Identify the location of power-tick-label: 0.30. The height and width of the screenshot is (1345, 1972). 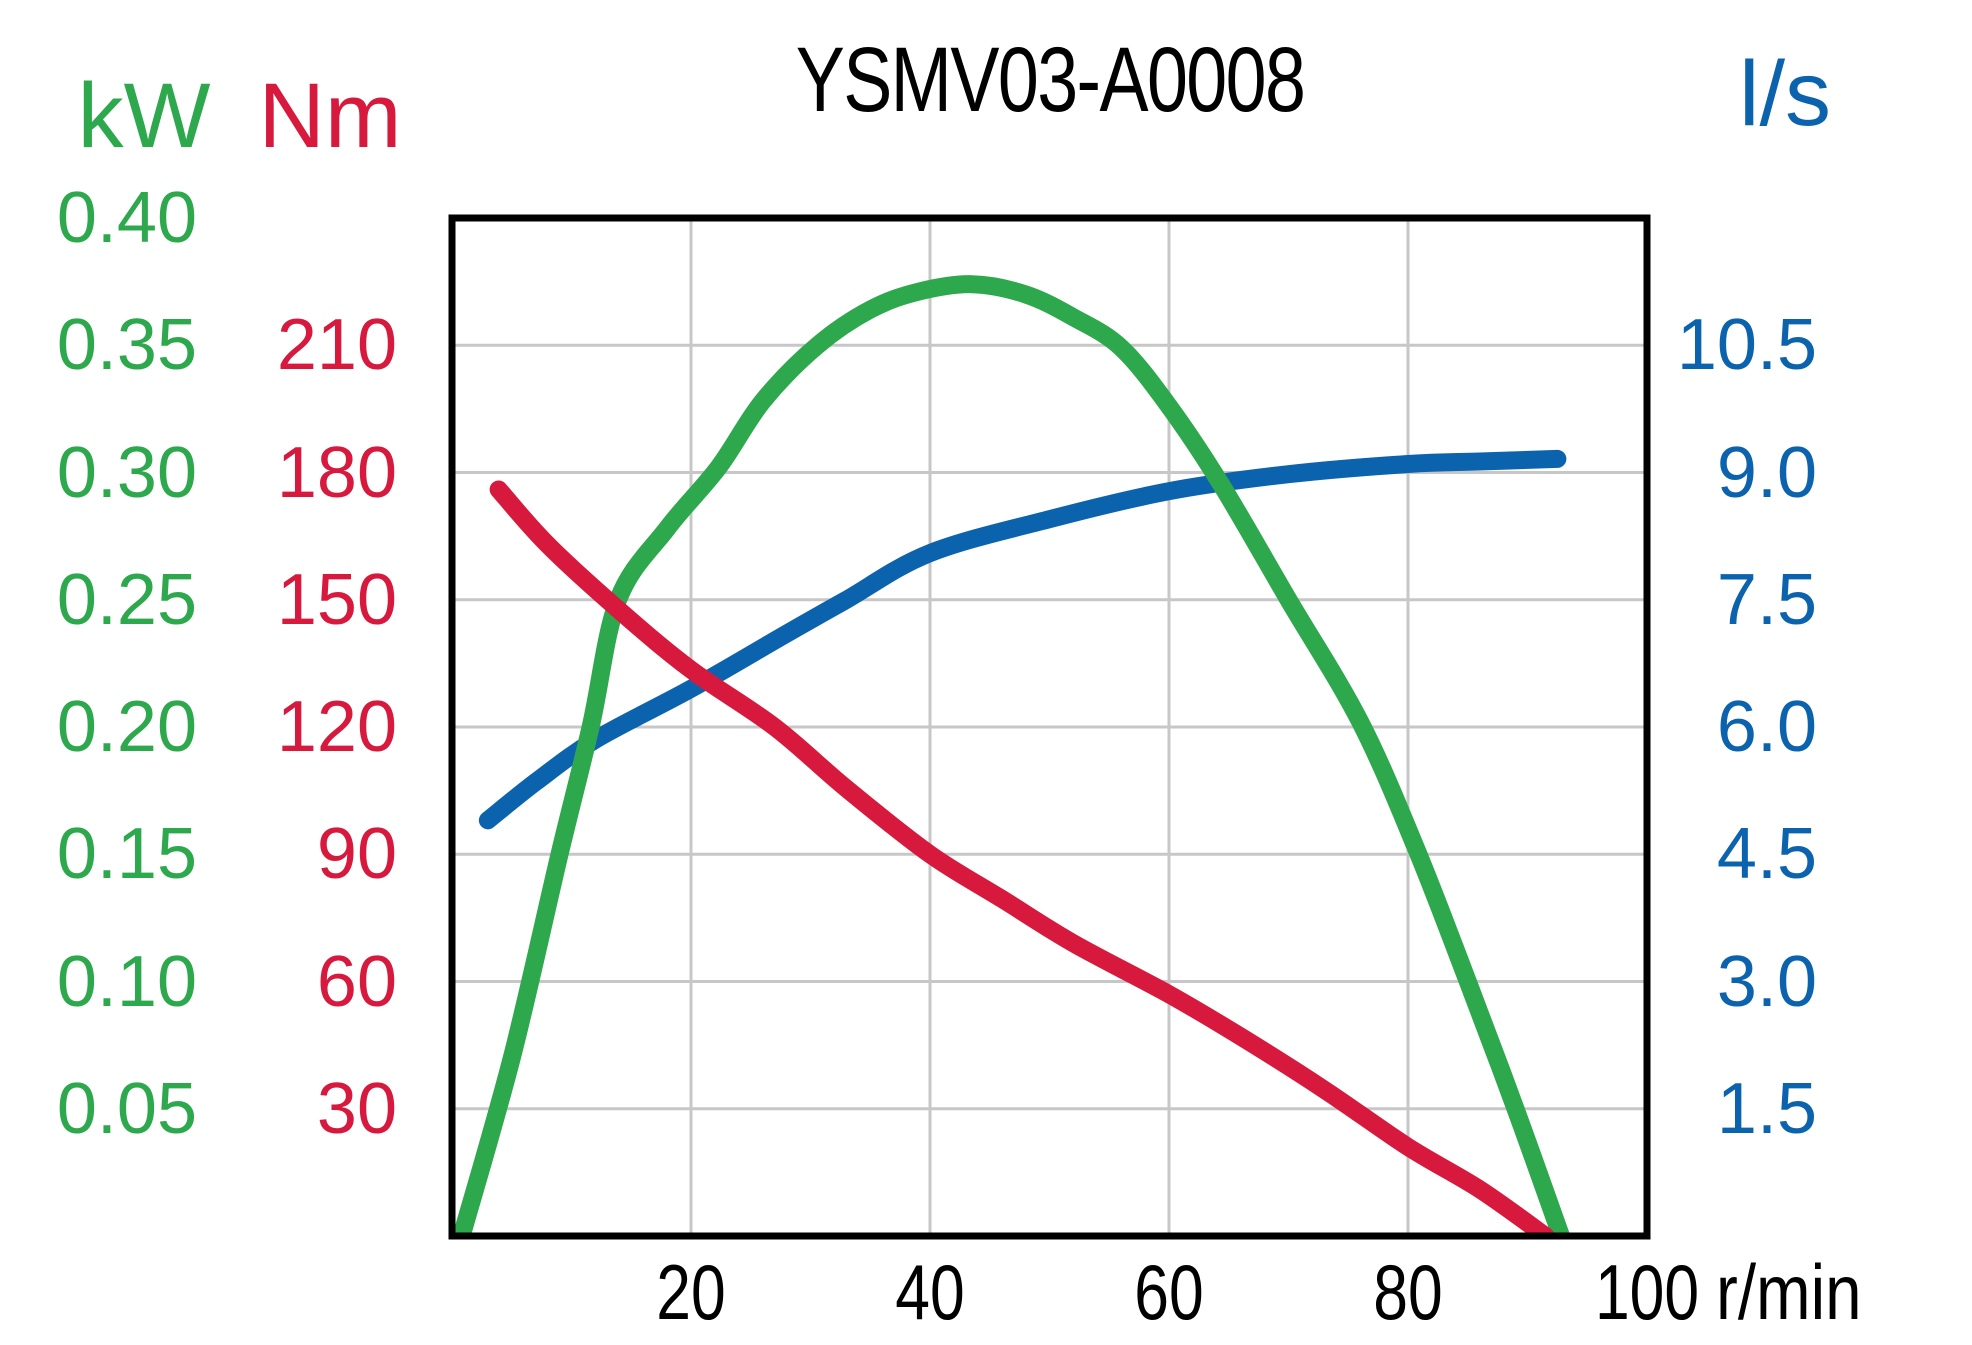
(126, 472).